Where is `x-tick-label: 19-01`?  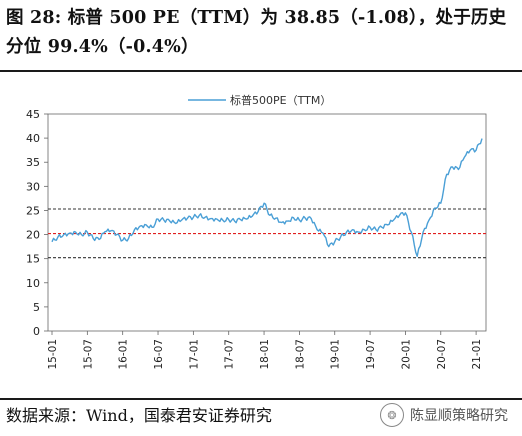
x-tick-label: 19-01 is located at coordinates (336, 354).